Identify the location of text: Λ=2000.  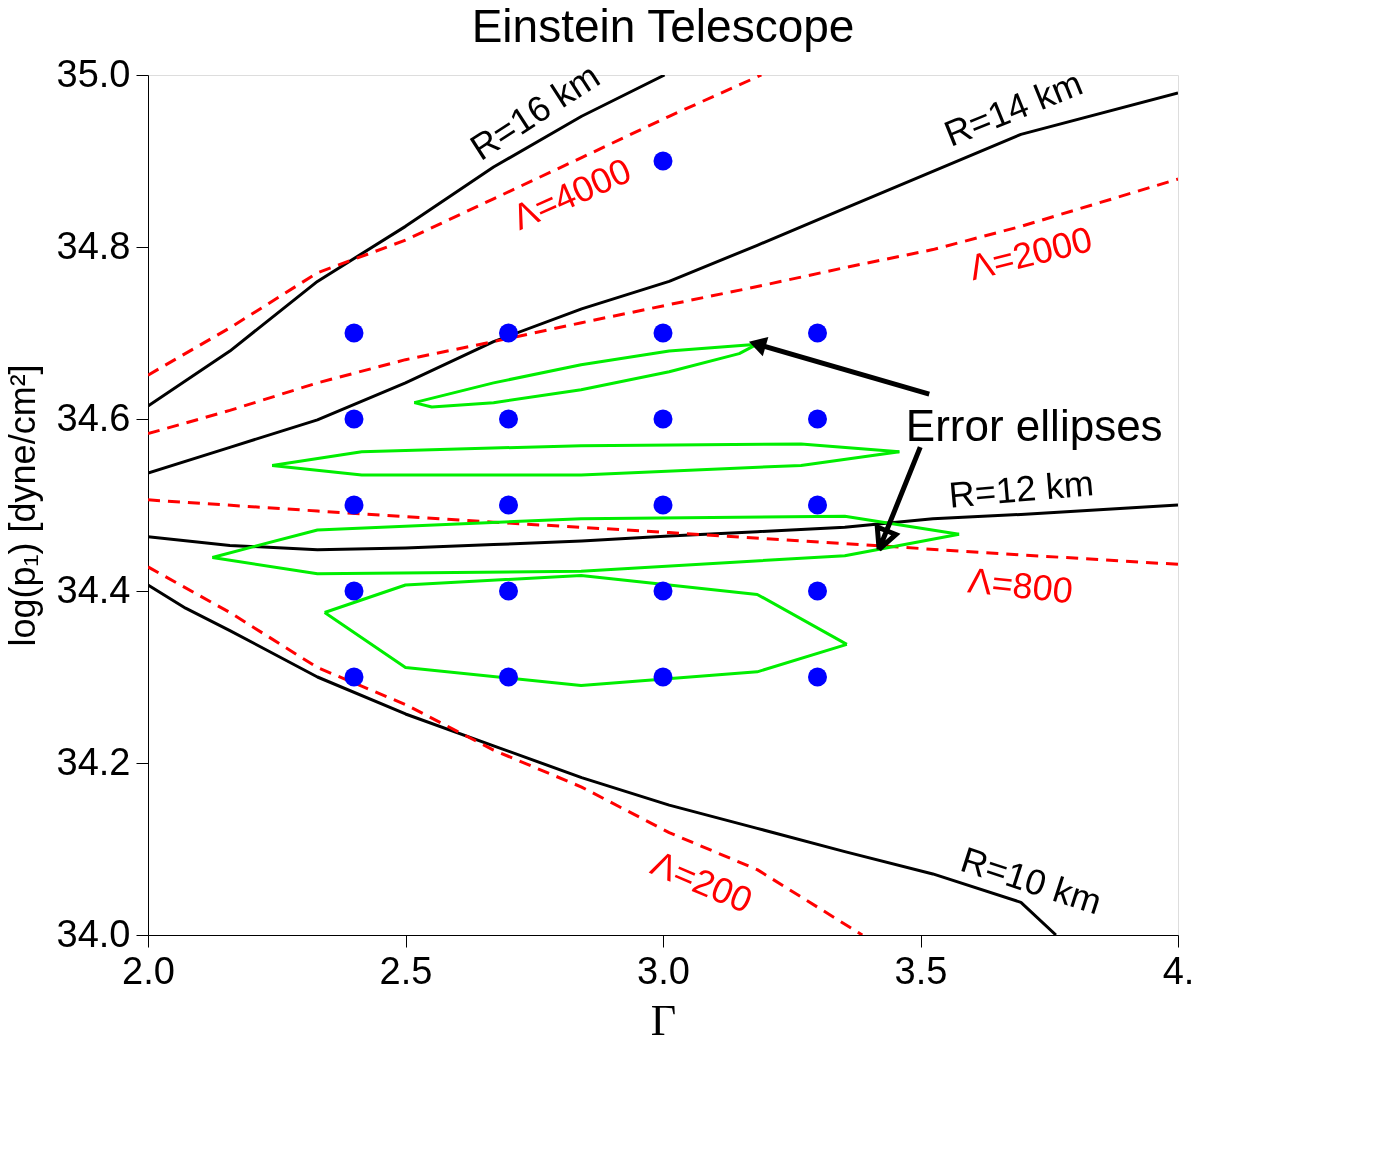
(1030, 253).